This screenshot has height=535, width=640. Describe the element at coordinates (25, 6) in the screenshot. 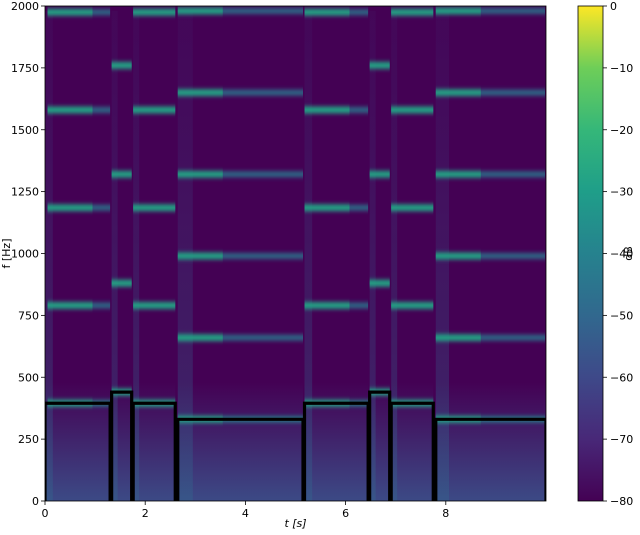

I see `y-tick-label: 2000` at that location.